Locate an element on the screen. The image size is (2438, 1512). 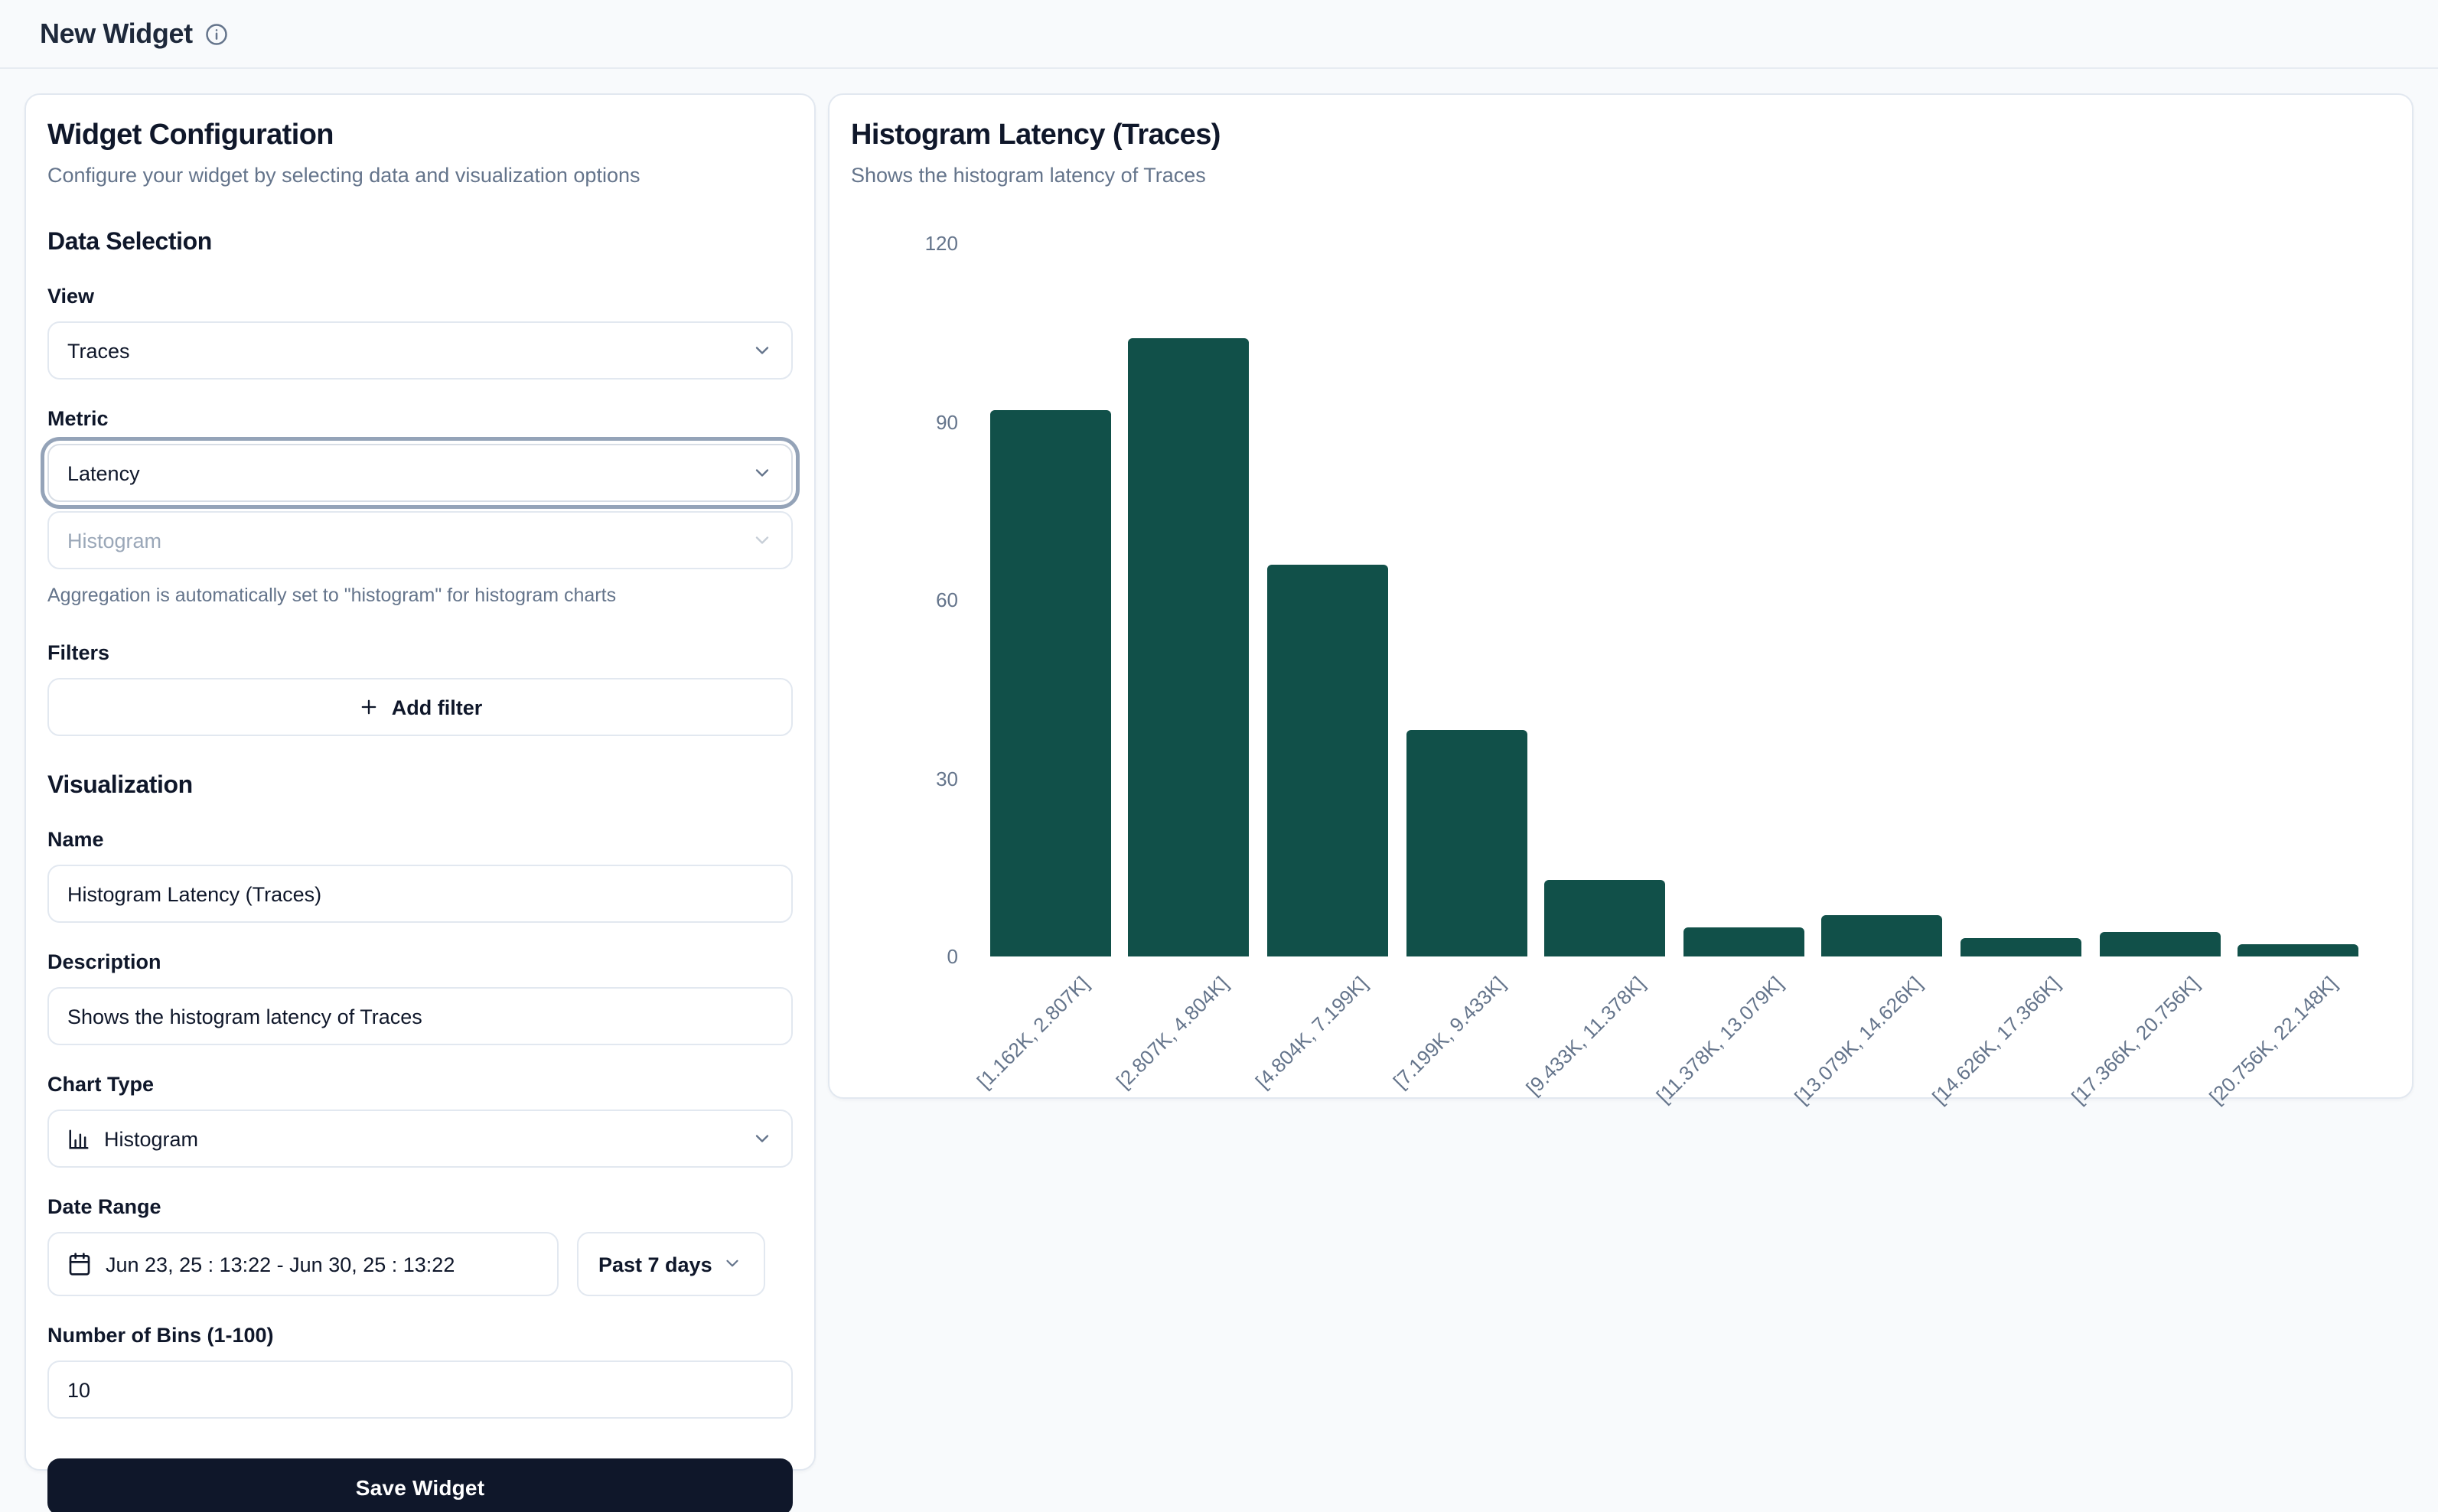
y-axis-tick-label: 120 is located at coordinates (941, 244).